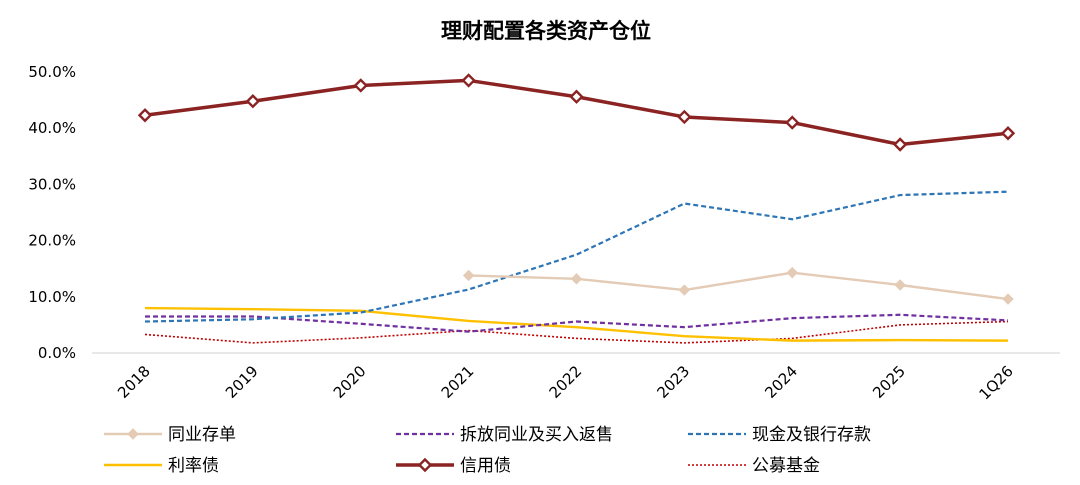  Describe the element at coordinates (57, 353) in the screenshot. I see `y-tick-label: 0.0%` at that location.